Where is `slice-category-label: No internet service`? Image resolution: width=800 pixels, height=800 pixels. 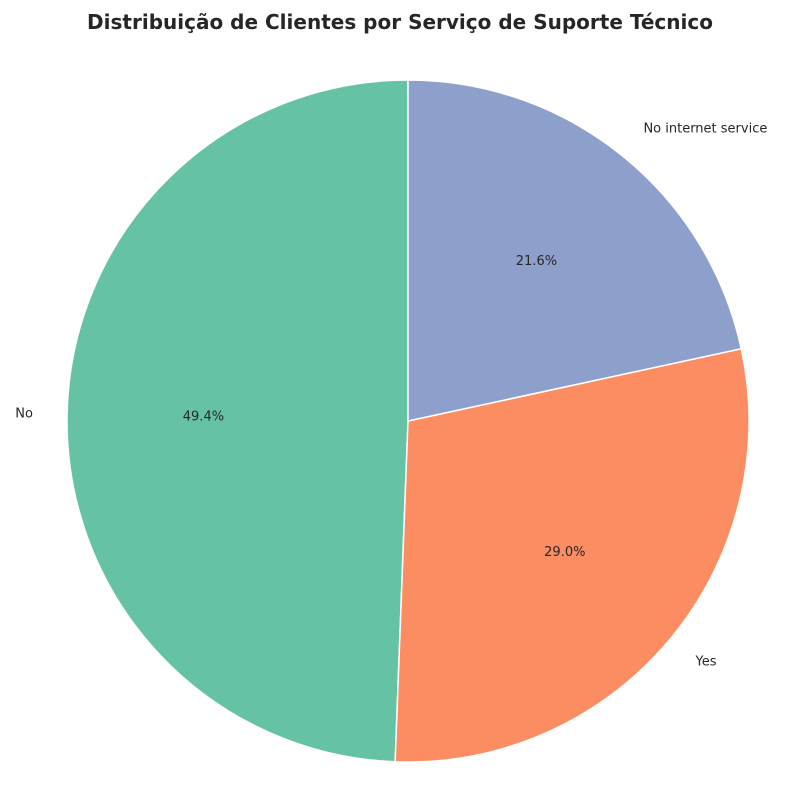
slice-category-label: No internet service is located at coordinates (705, 128).